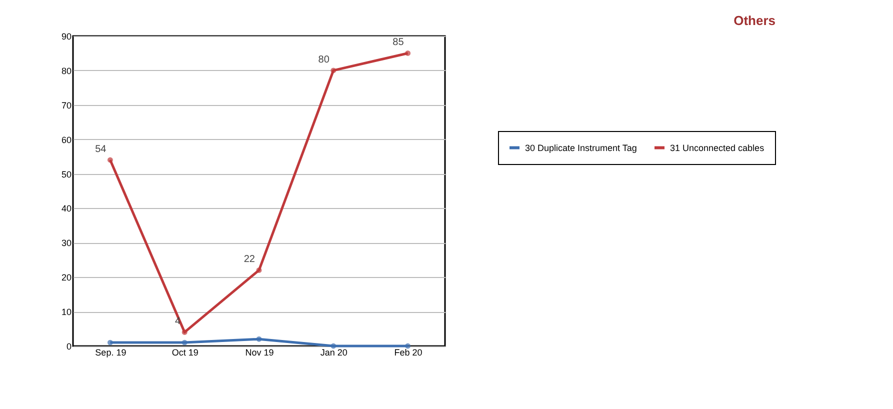 Image resolution: width=893 pixels, height=409 pixels. What do you see at coordinates (408, 353) in the screenshot?
I see `x-tick-label: Feb 20` at bounding box center [408, 353].